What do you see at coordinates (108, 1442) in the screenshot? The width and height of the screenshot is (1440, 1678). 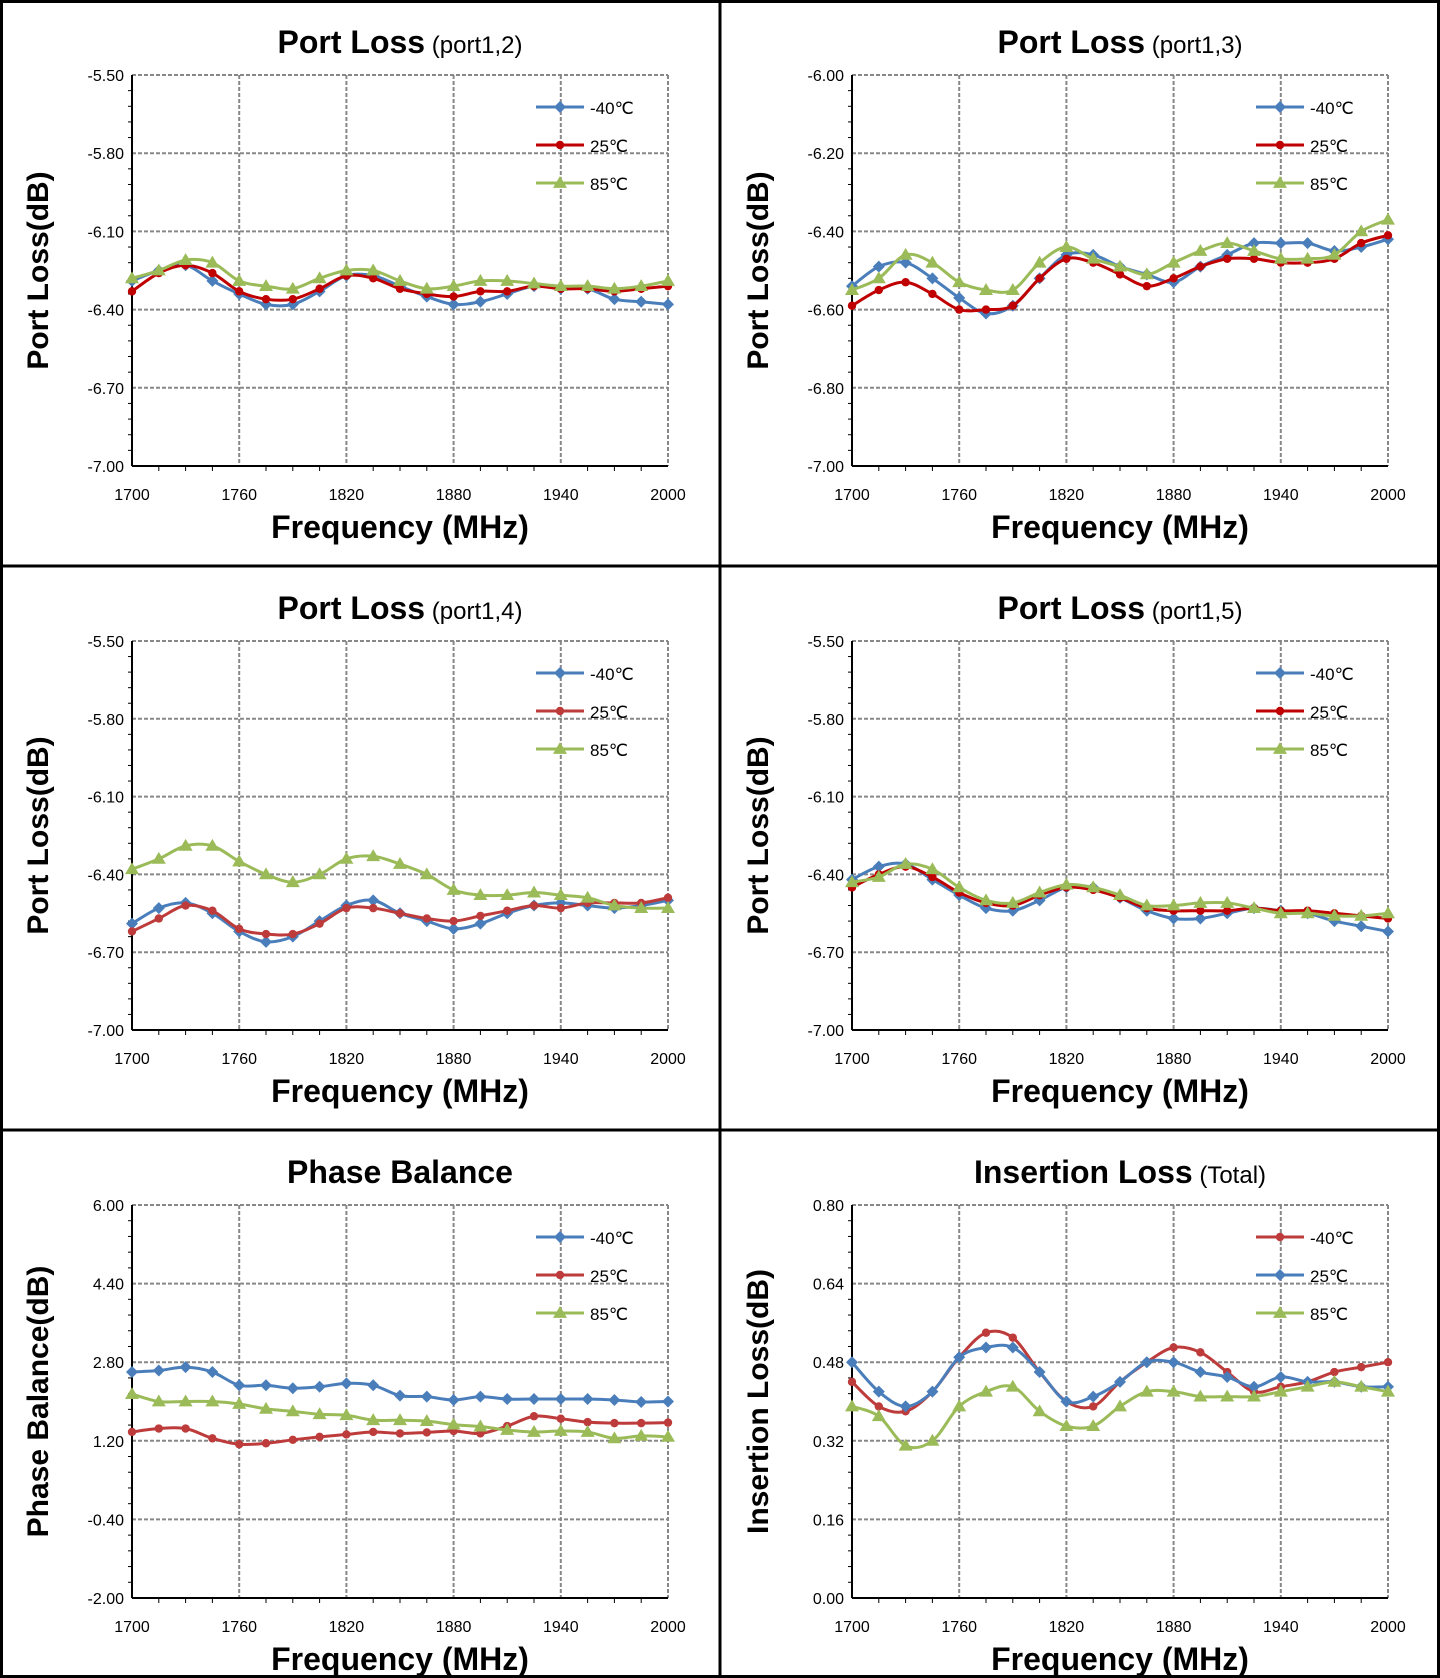 I see `y-tick-label: 1.20` at bounding box center [108, 1442].